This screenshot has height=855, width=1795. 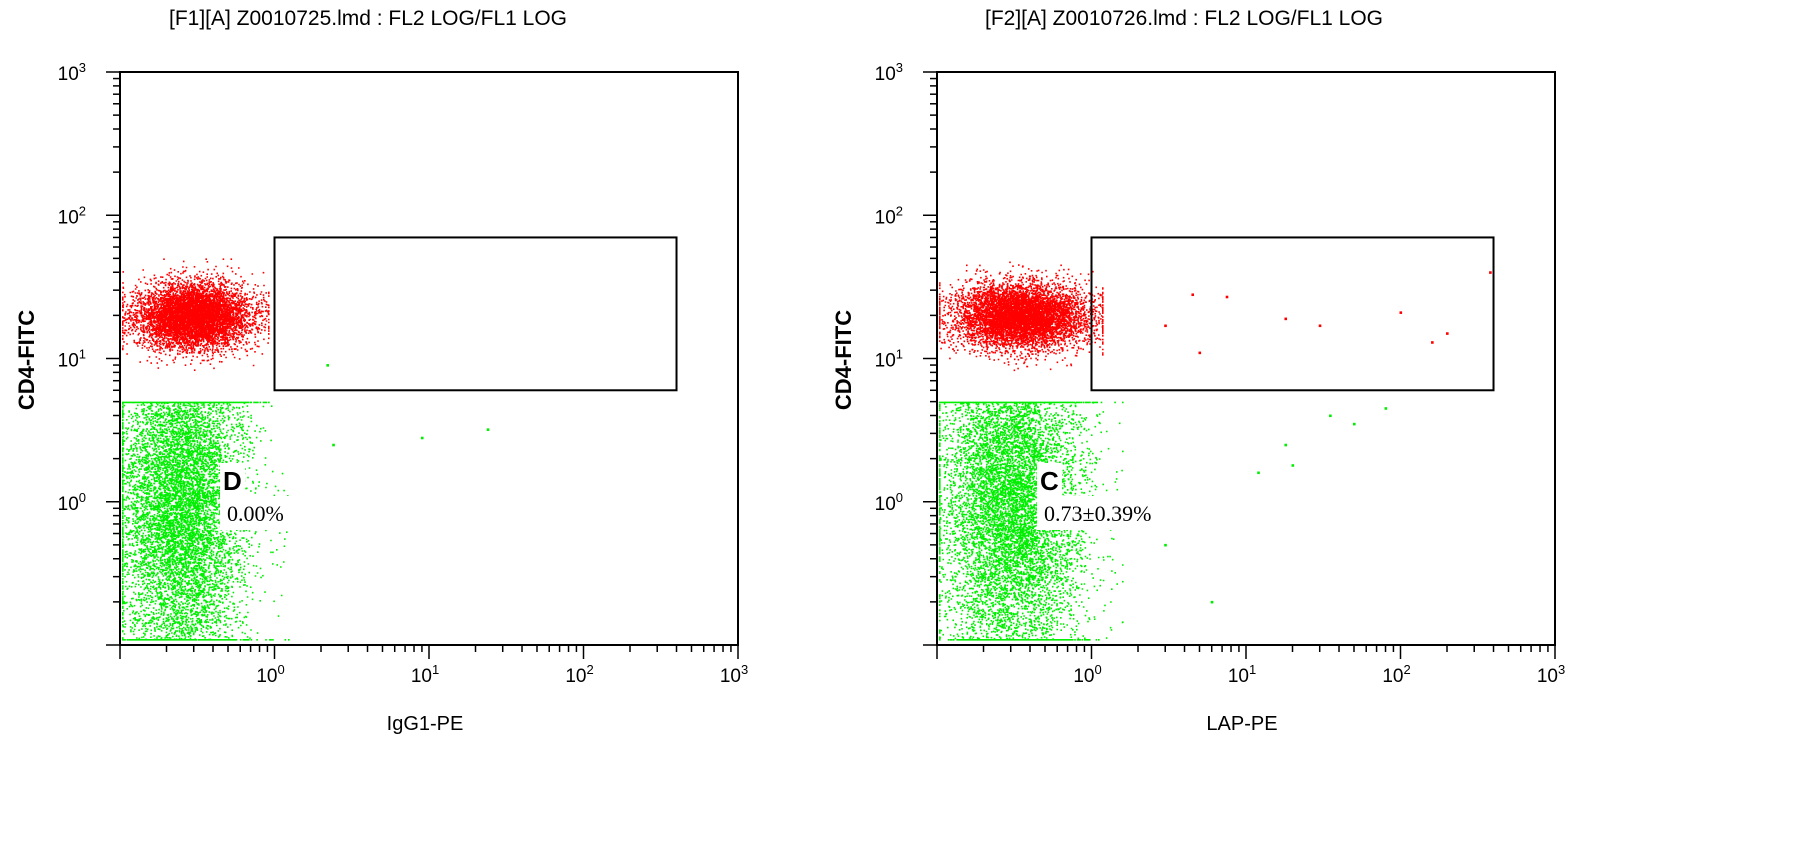 I want to click on gate-percentage: 0.73±0.39%, so click(x=1097, y=513).